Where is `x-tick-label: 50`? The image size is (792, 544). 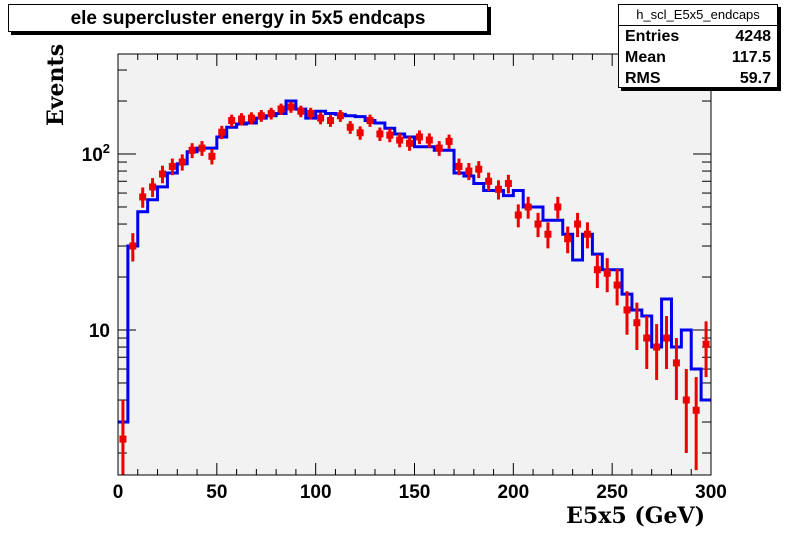 x-tick-label: 50 is located at coordinates (216, 492).